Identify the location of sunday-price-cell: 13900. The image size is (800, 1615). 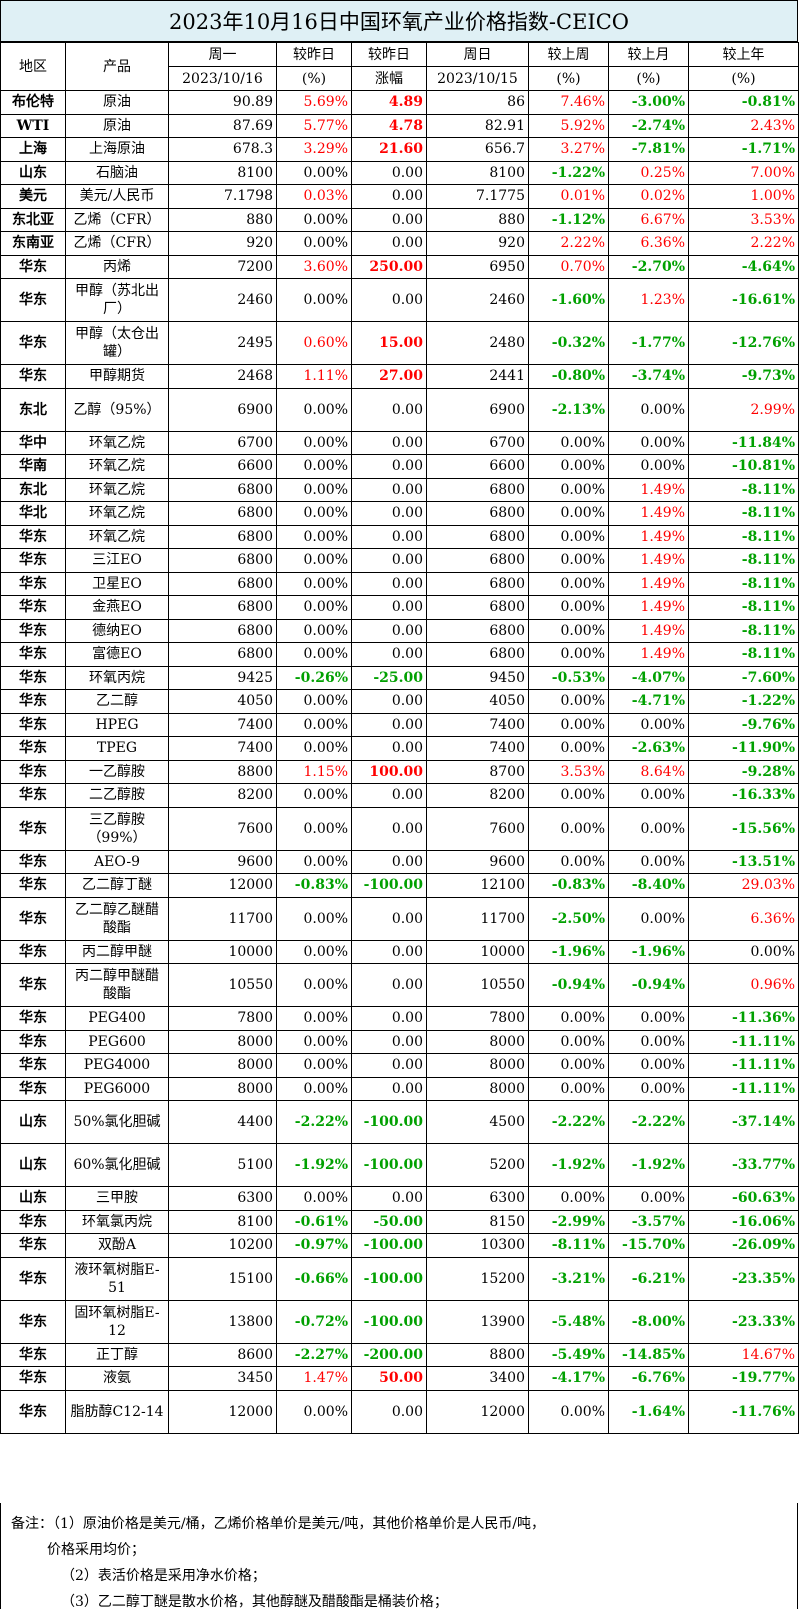
(477, 1321).